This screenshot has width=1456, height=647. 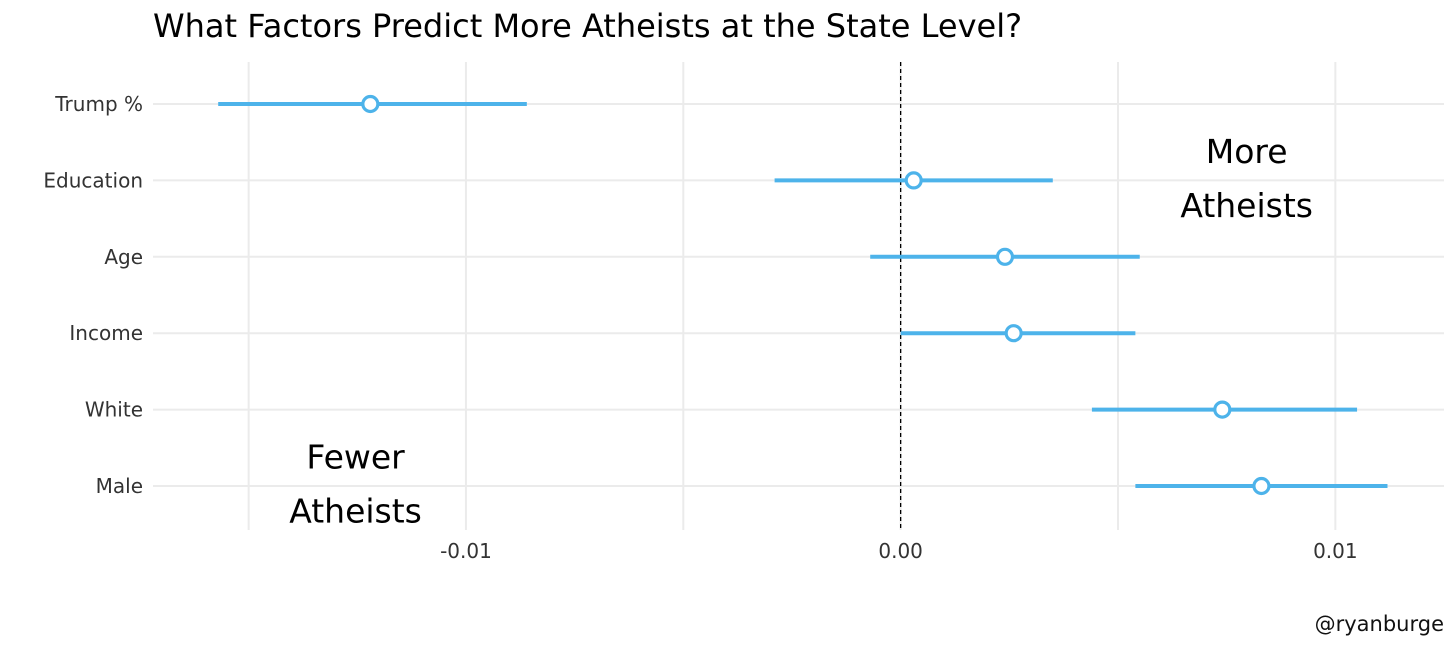 What do you see at coordinates (114, 410) in the screenshot?
I see `y-tick-label: White` at bounding box center [114, 410].